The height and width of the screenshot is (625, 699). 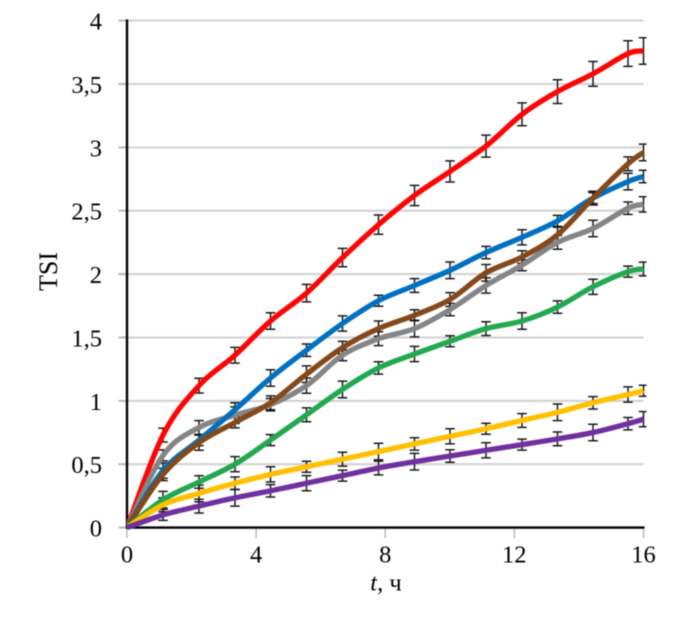 What do you see at coordinates (86, 339) in the screenshot?
I see `svg-text: 1,5` at bounding box center [86, 339].